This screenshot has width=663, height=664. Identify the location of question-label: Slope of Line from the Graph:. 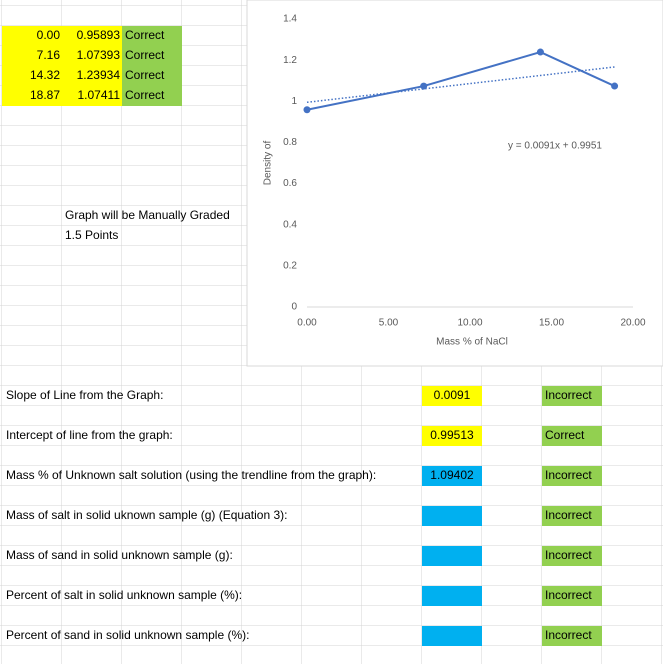
(84, 395).